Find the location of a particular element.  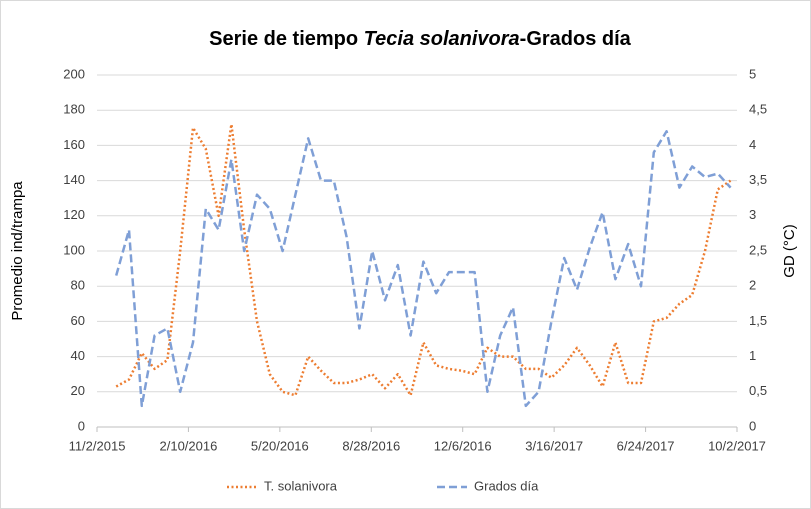

y2-tick-label: 3 is located at coordinates (752, 214).